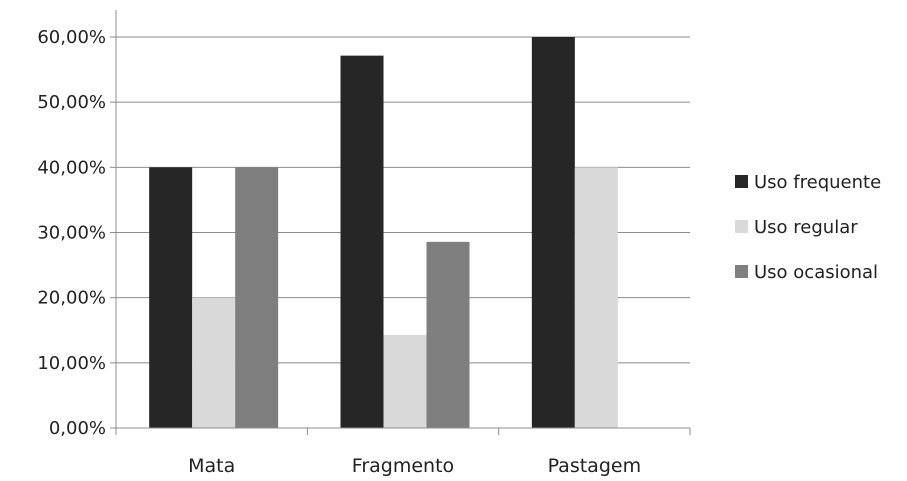 The height and width of the screenshot is (481, 907). I want to click on legend-label: Uso frequente, so click(817, 182).